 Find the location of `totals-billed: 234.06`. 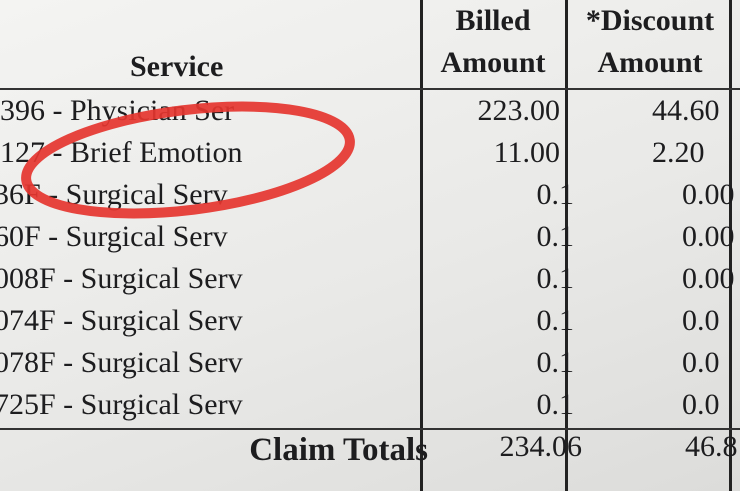

totals-billed: 234.06 is located at coordinates (541, 446).